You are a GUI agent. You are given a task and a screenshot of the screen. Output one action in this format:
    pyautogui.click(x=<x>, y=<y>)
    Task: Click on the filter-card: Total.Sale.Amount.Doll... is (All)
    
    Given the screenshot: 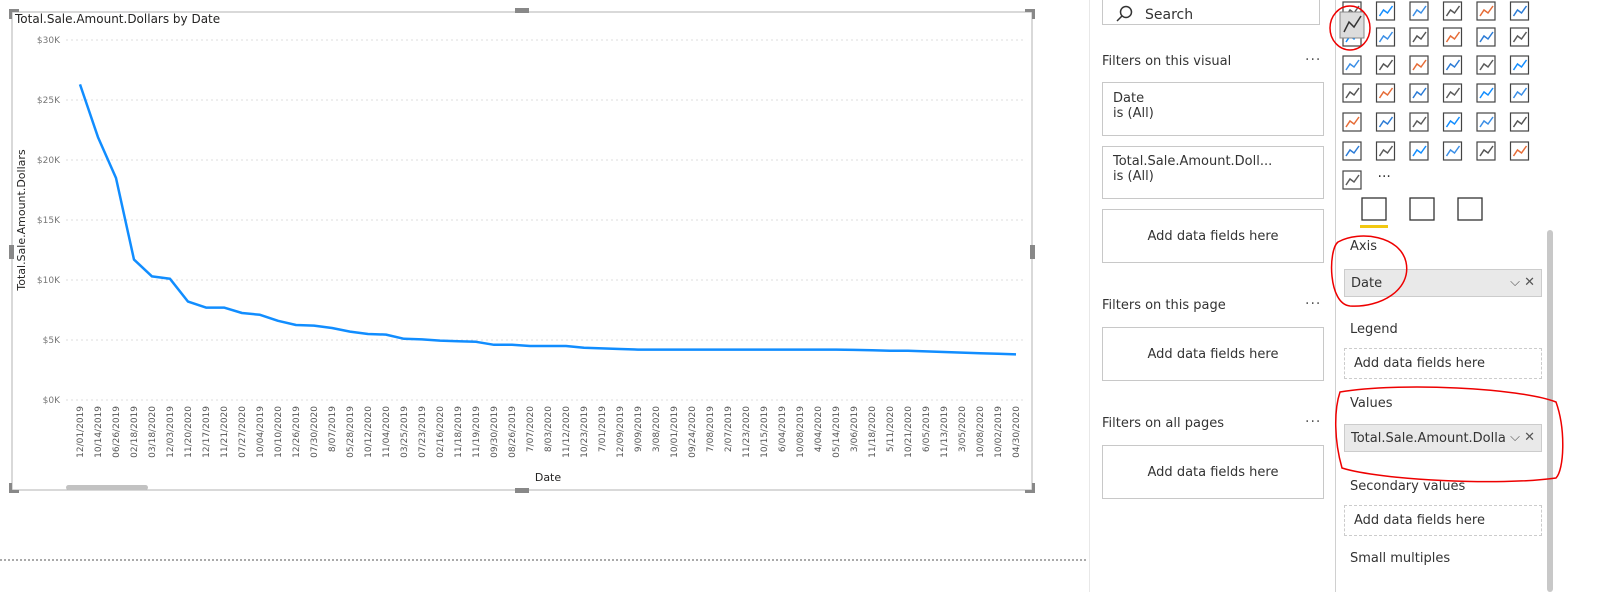 What is the action you would take?
    pyautogui.click(x=1213, y=172)
    